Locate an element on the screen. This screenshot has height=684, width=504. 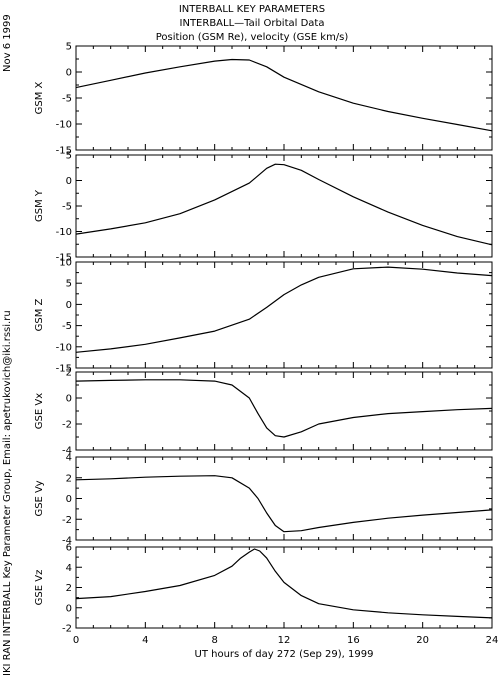
y-axis-label: GSM Y is located at coordinates (39, 205).